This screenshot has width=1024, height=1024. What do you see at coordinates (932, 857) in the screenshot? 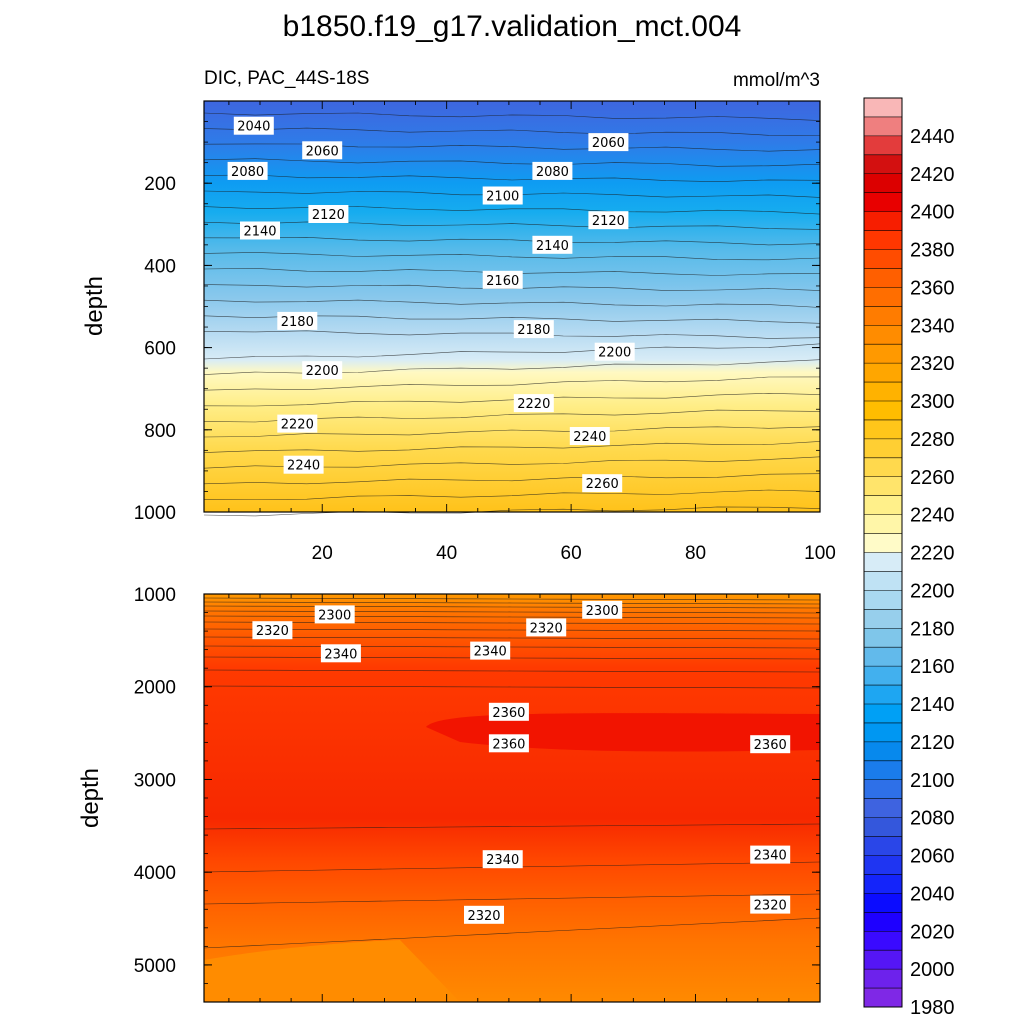
I see `colorbar-label: 2060` at bounding box center [932, 857].